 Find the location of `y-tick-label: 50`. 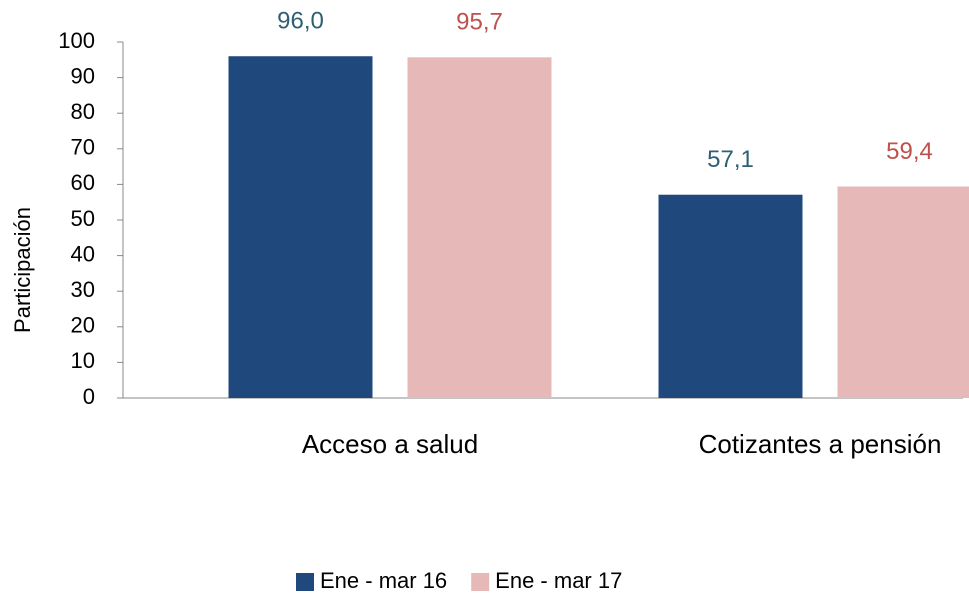

y-tick-label: 50 is located at coordinates (83, 218).